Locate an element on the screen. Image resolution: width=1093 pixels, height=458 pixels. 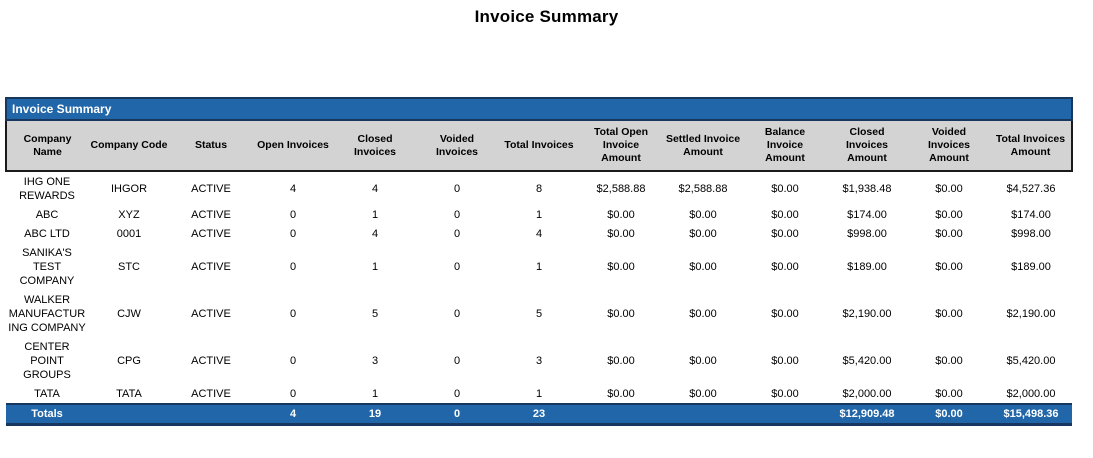
cell: $2,000.00 is located at coordinates (1031, 394).